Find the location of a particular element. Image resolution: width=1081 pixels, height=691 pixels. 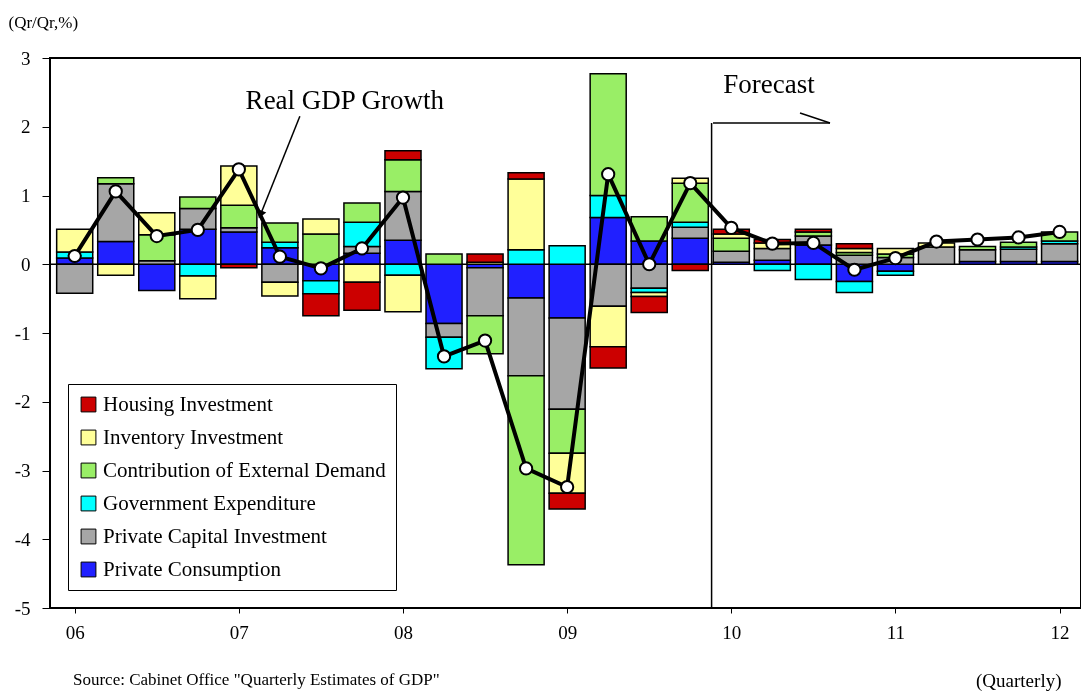

y-tick-label: -1 is located at coordinates (22, 333).